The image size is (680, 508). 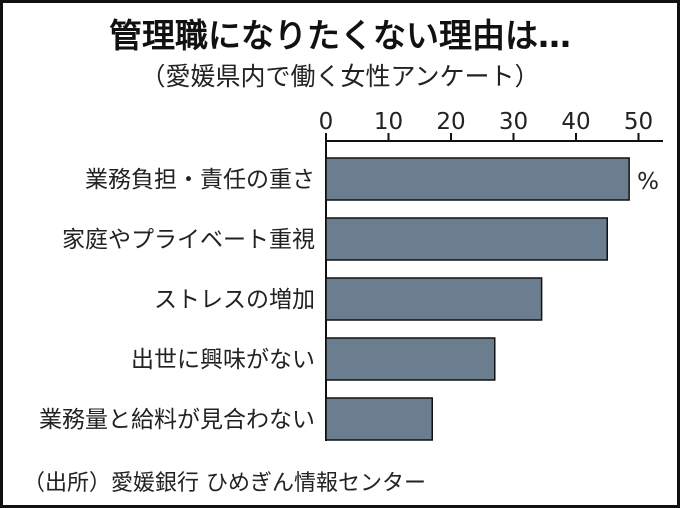 What do you see at coordinates (234, 300) in the screenshot?
I see `category-label: ストレスの増加` at bounding box center [234, 300].